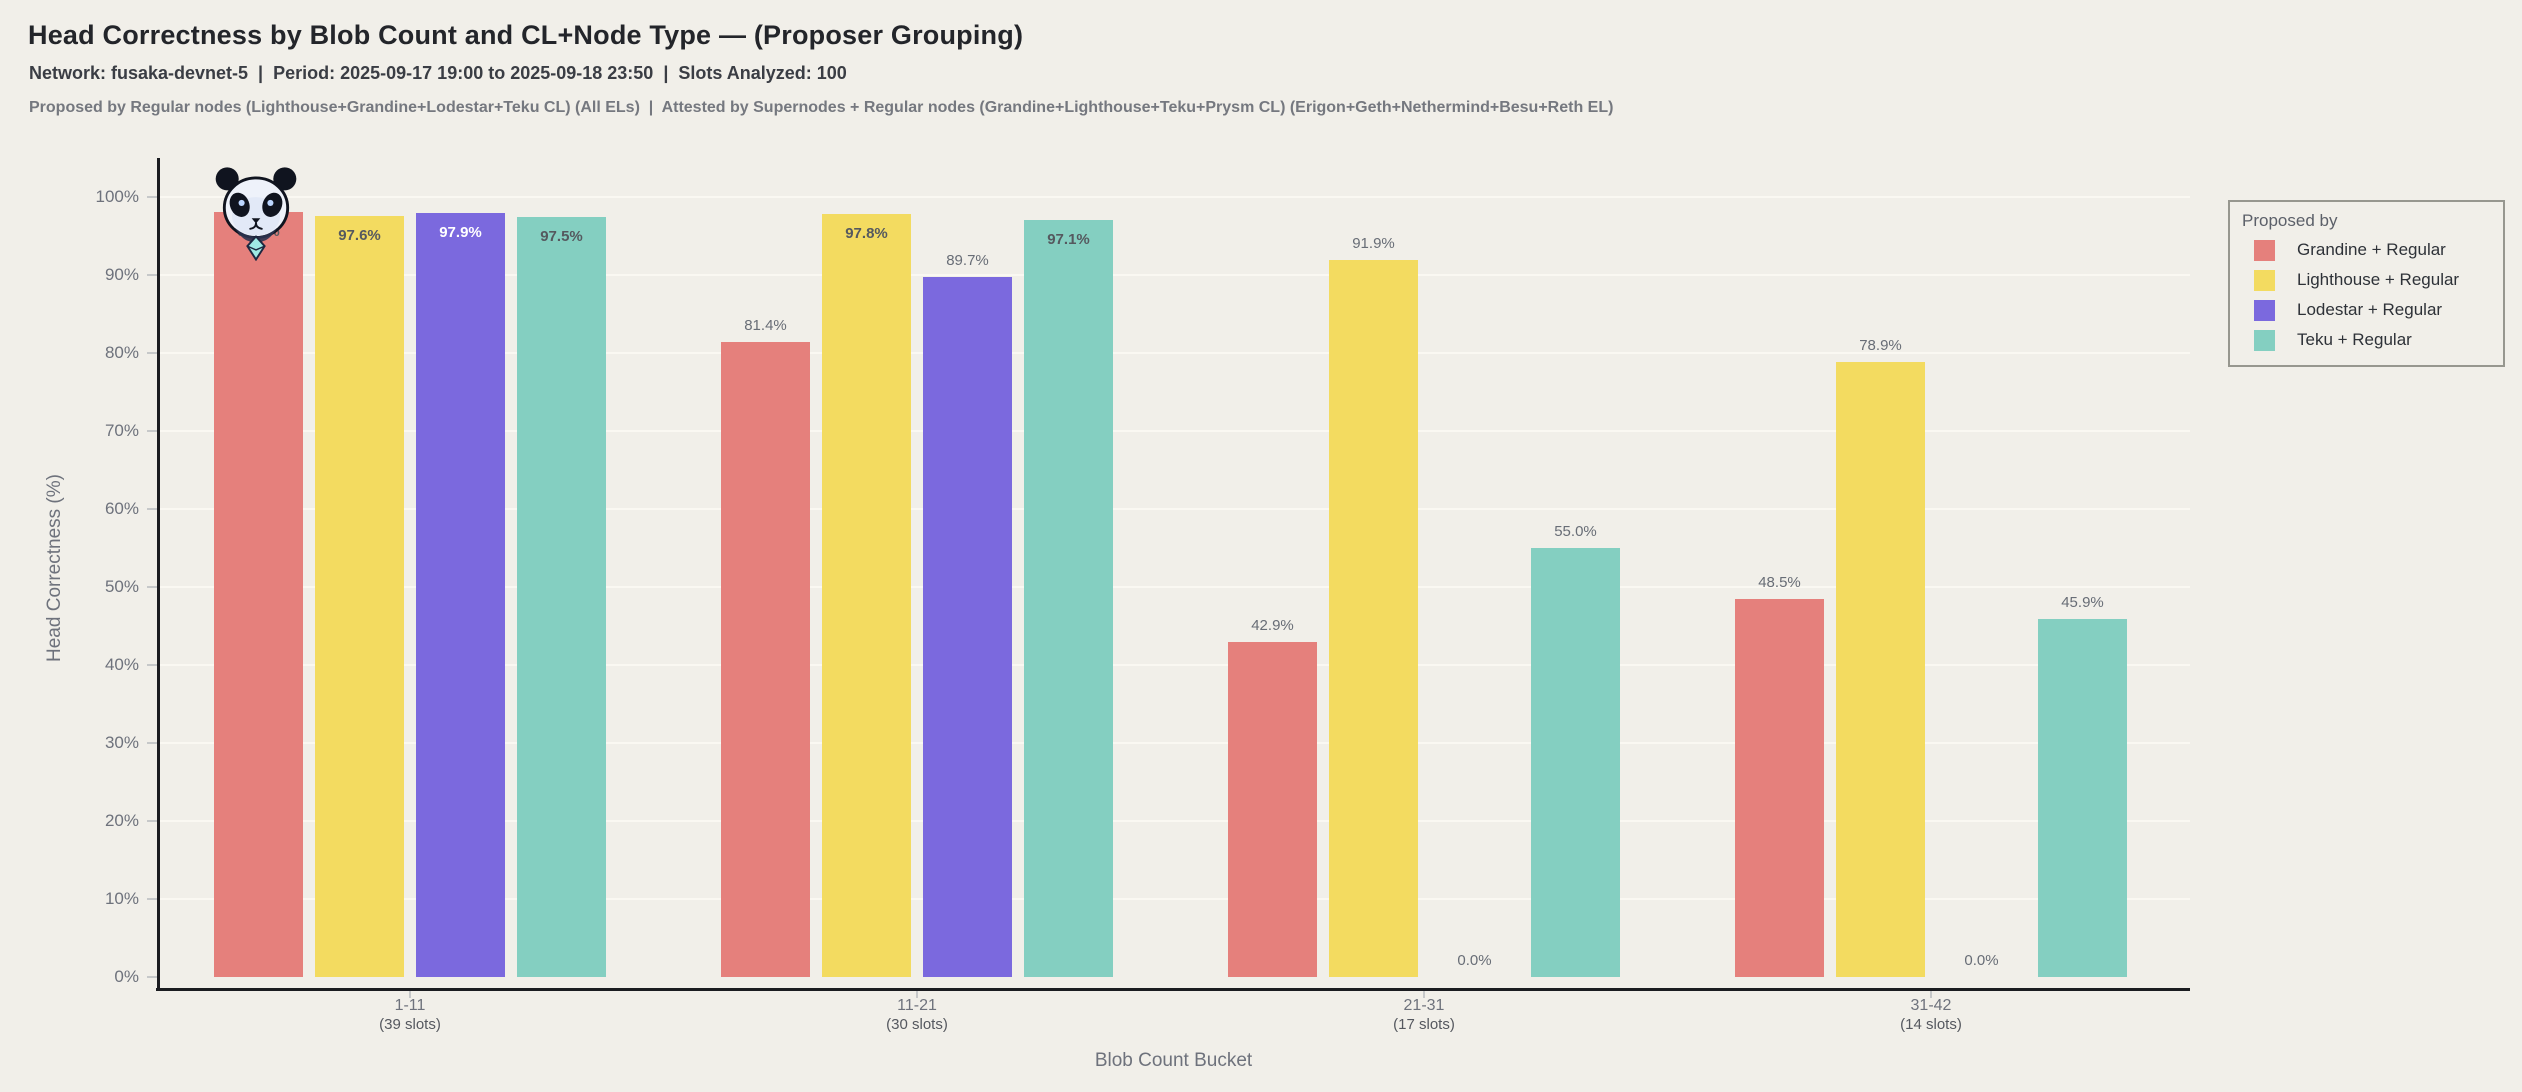 The height and width of the screenshot is (1092, 2522). Describe the element at coordinates (1931, 1005) in the screenshot. I see `x-tick-bucket-label: 31-42` at that location.